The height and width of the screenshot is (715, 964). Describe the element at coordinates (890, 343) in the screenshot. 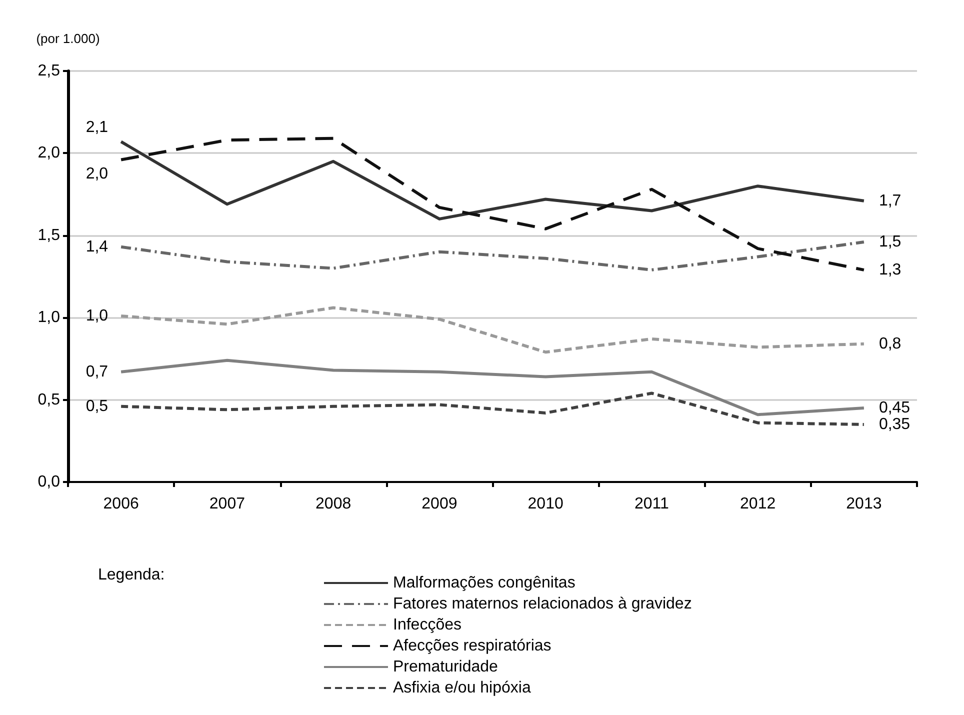

I see `data-label: 0,8` at that location.